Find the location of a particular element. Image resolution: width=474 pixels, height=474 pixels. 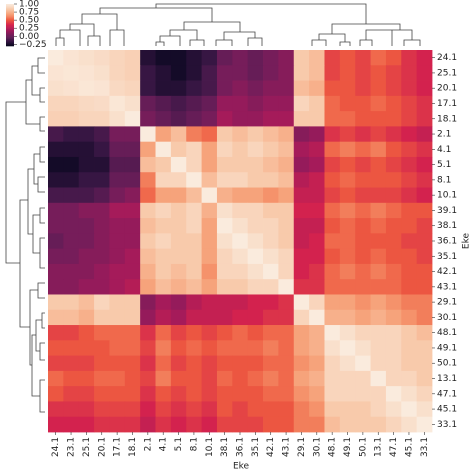

y-tick-label: 35.1 is located at coordinates (447, 257).